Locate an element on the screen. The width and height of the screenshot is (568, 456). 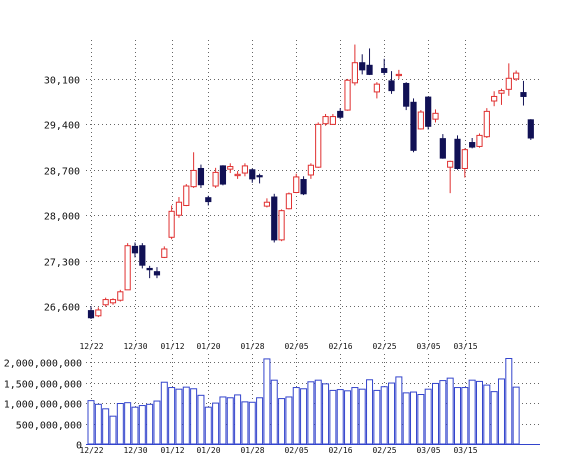
price-x-tick-label: 12/30 is located at coordinates (135, 346).